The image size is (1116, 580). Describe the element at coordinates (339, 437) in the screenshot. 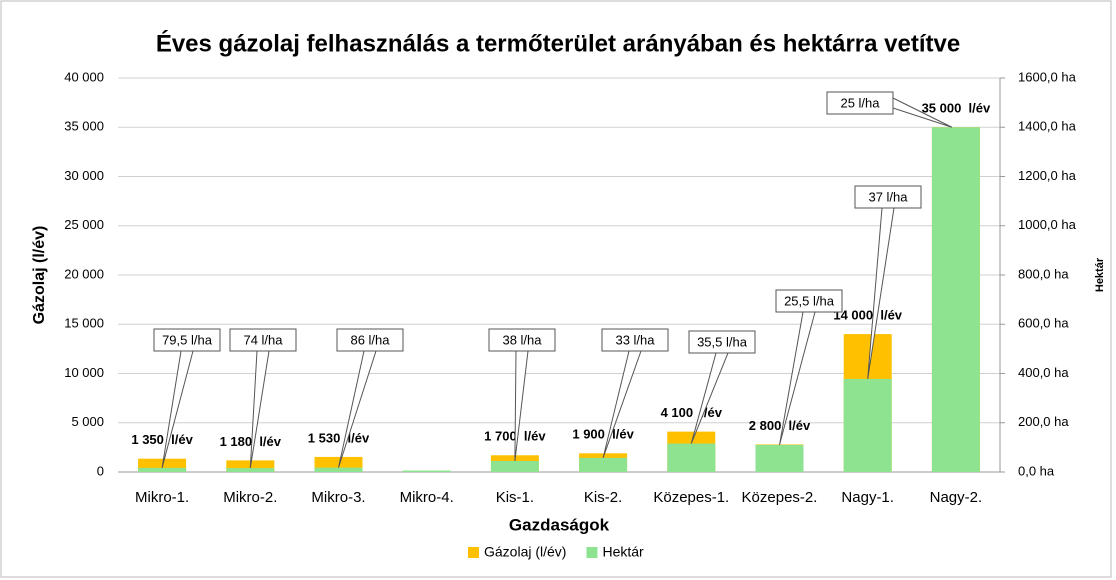

I see `data-label: 1 530 l/év` at that location.